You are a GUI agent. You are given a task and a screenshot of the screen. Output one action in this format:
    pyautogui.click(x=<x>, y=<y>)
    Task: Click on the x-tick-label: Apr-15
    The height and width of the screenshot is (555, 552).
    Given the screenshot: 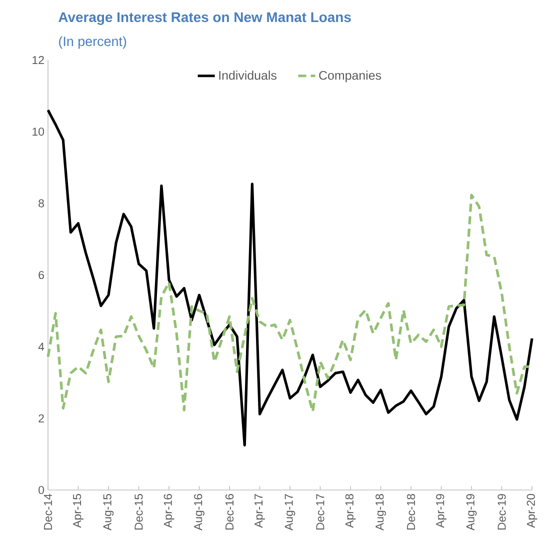 What is the action you would take?
    pyautogui.click(x=78, y=511)
    